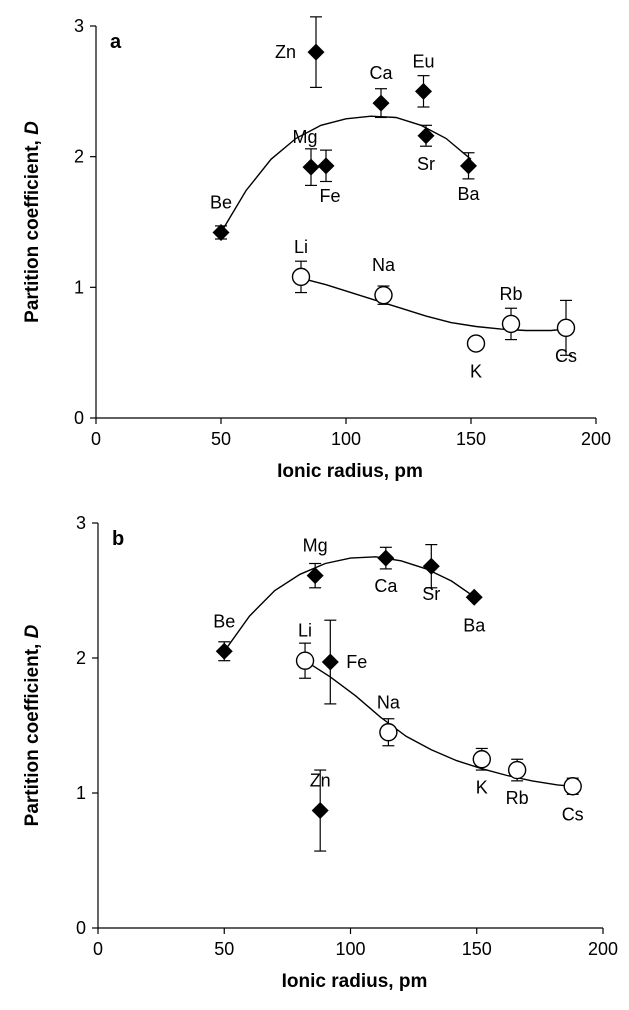 The width and height of the screenshot is (629, 1010). I want to click on panel-letter: a, so click(116, 42).